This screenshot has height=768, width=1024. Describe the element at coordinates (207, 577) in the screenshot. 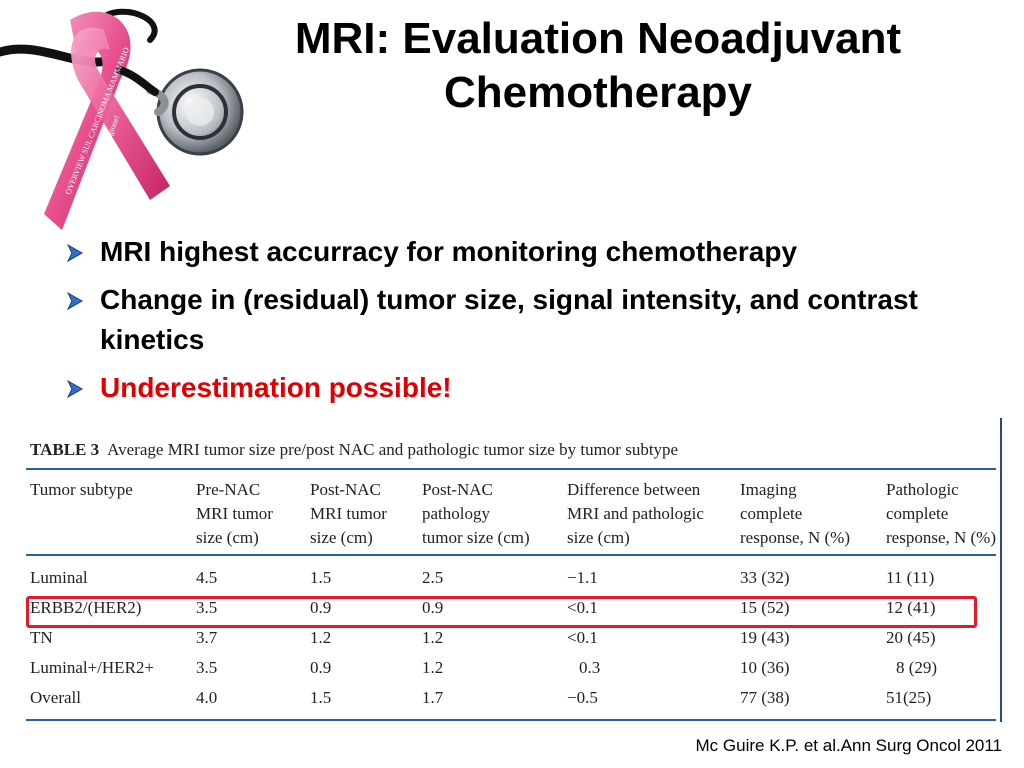

I see `table-cell: 4.5` at that location.